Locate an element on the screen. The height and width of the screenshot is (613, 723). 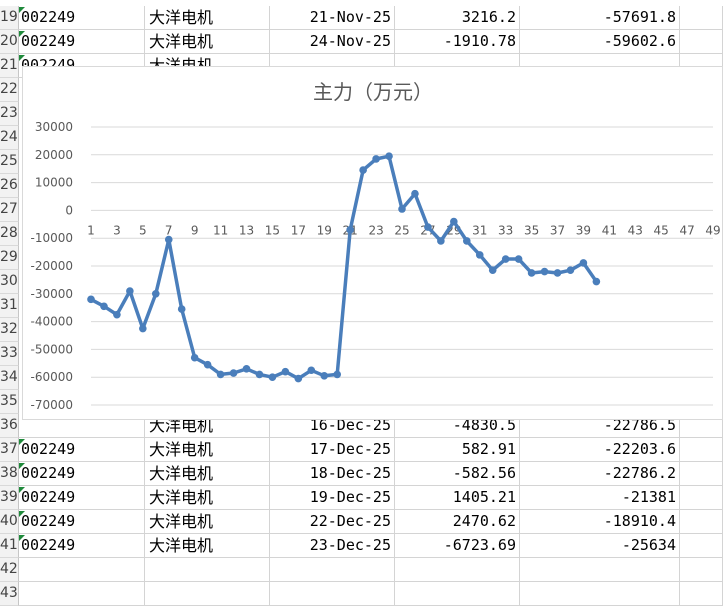
row-header: 43 is located at coordinates (9, 594).